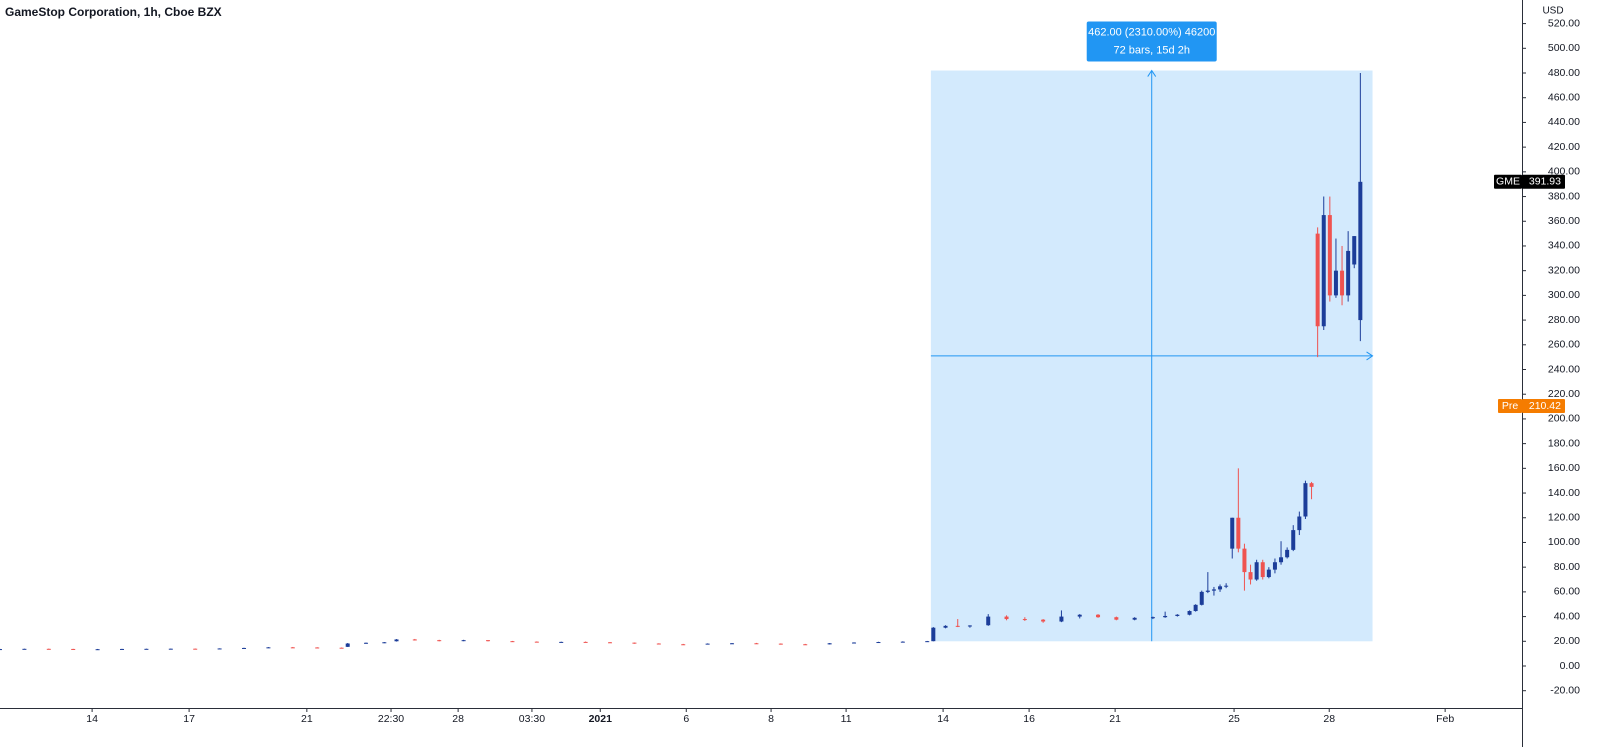 This screenshot has width=1600, height=747. What do you see at coordinates (1564, 419) in the screenshot?
I see `y-tick-label: 200.00` at bounding box center [1564, 419].